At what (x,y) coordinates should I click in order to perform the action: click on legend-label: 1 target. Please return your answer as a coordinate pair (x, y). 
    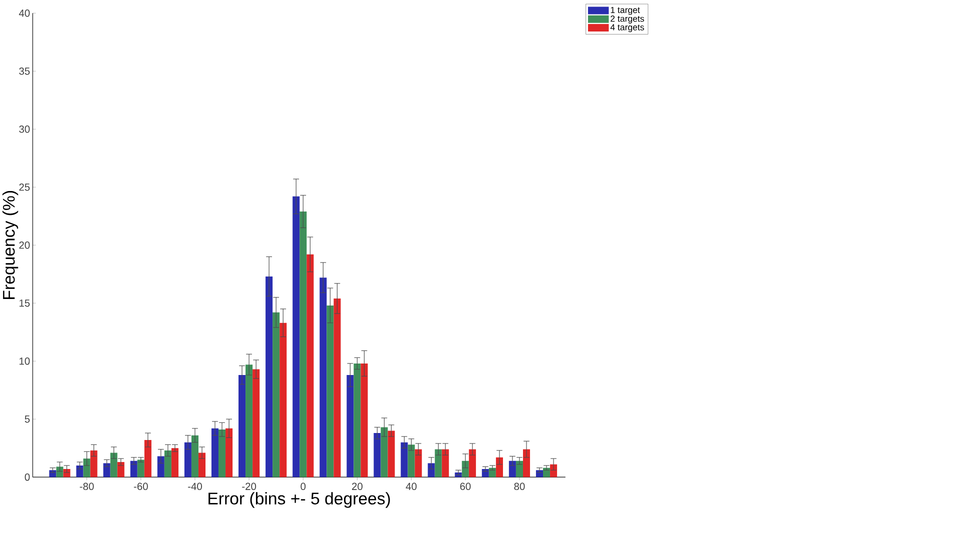
    Looking at the image, I should click on (625, 10).